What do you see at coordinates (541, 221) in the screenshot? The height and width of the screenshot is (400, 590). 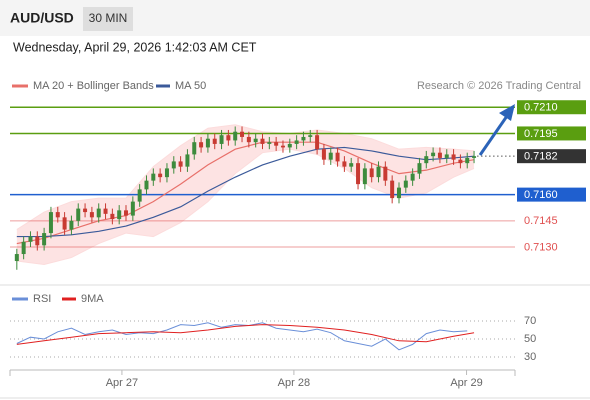 I see `level-label: 0.7145` at bounding box center [541, 221].